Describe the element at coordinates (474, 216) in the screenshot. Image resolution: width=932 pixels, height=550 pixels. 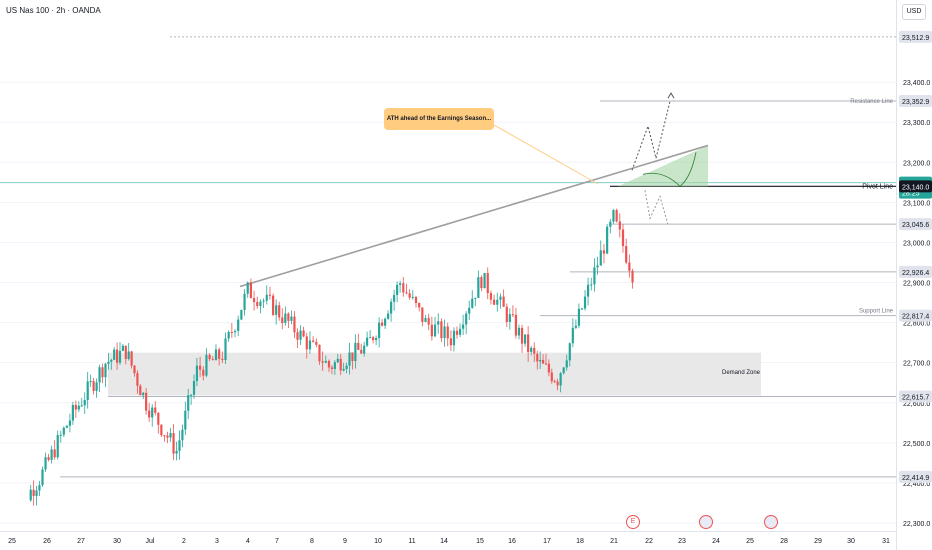
I see `trend-line` at that location.